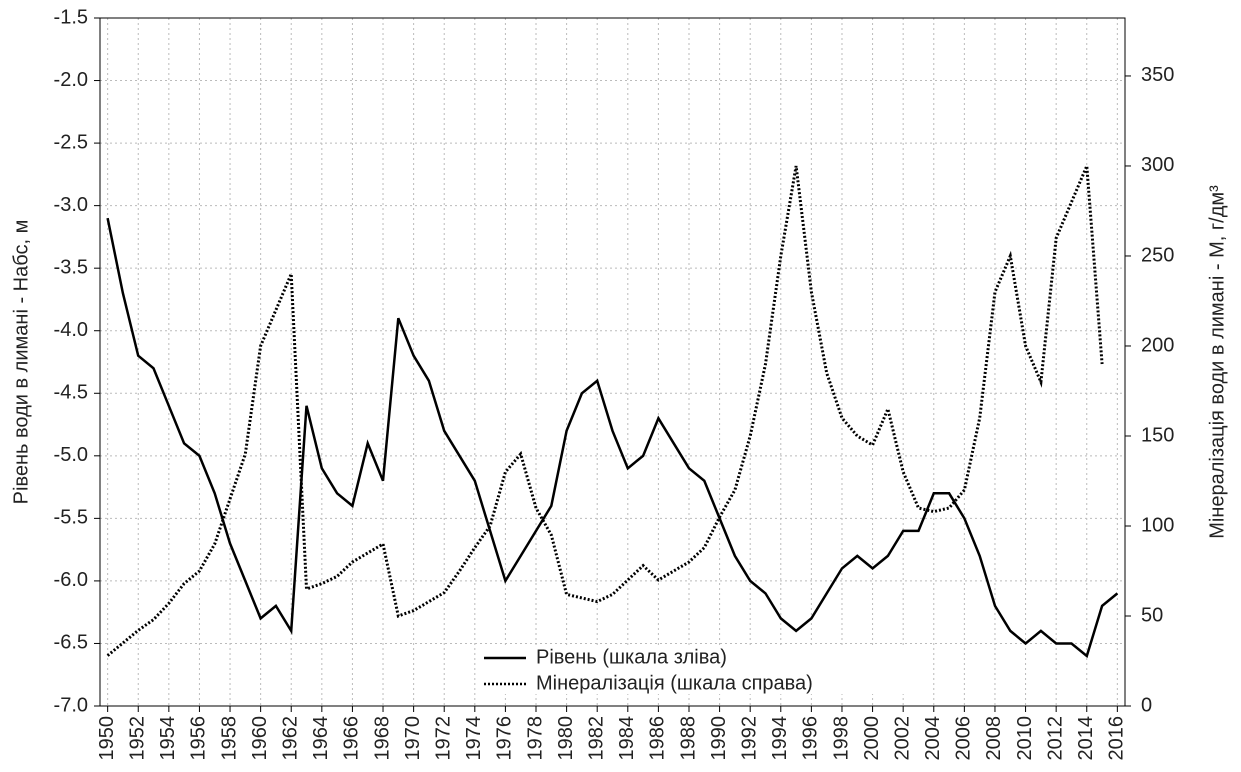 The image size is (1241, 772). I want to click on y2-tick-label: 250, so click(1157, 255).